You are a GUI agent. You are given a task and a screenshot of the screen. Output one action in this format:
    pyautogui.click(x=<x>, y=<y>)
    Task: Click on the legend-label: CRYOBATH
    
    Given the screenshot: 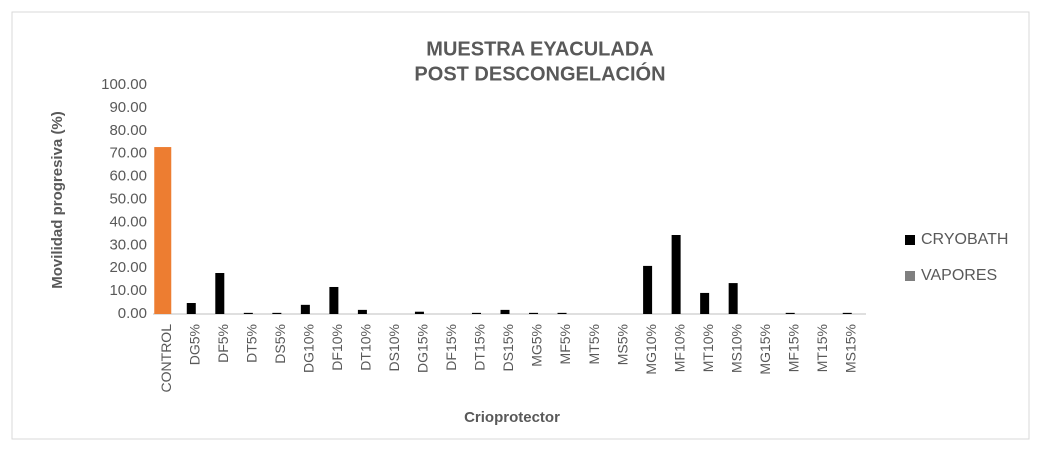 What is the action you would take?
    pyautogui.click(x=964, y=239)
    